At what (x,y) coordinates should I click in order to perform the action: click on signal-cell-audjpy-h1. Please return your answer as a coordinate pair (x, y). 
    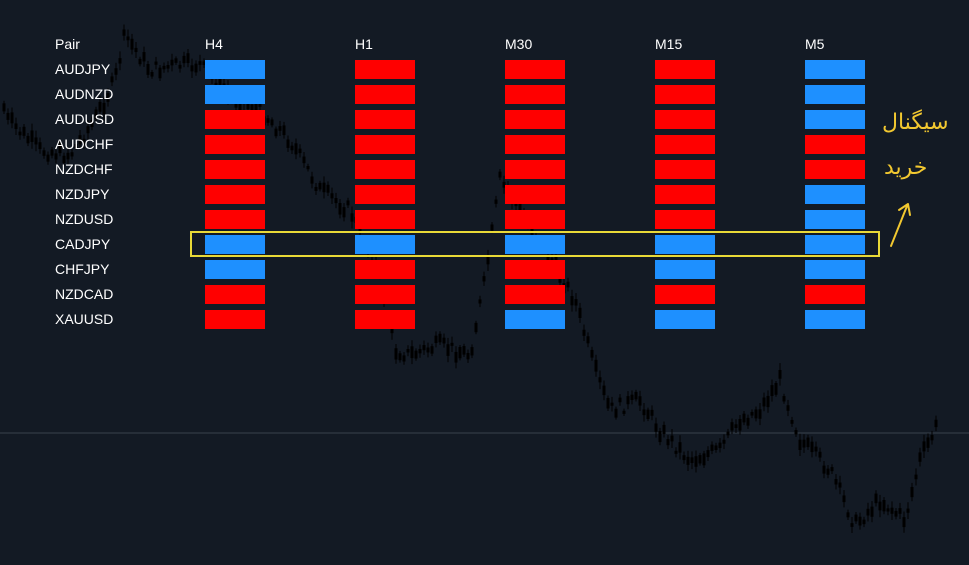
    Looking at the image, I should click on (385, 69).